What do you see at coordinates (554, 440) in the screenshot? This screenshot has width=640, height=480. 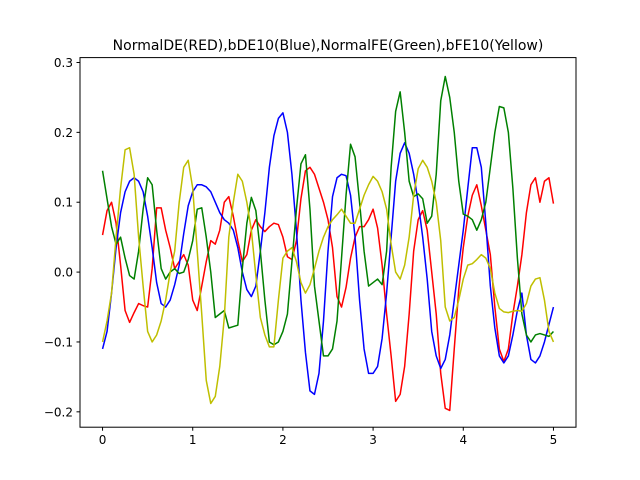 I see `x-tick-label: 5` at bounding box center [554, 440].